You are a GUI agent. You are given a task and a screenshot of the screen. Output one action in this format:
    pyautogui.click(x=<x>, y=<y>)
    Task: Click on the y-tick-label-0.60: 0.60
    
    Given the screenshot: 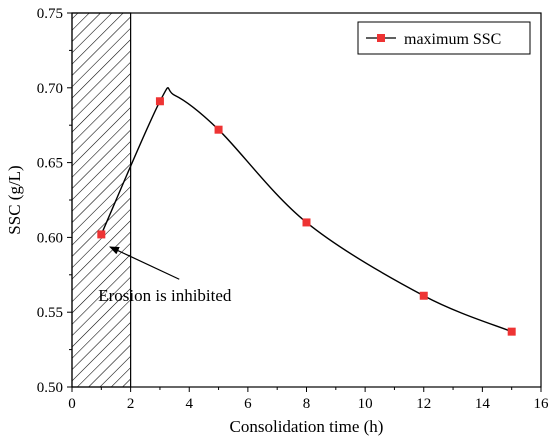 What is the action you would take?
    pyautogui.click(x=50, y=238)
    